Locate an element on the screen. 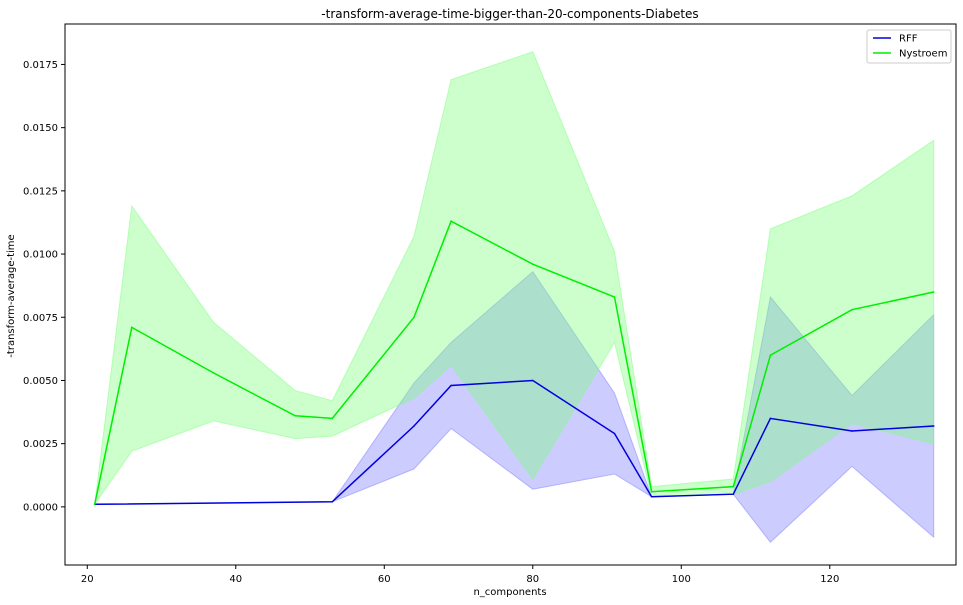  x-tick-label: 20 is located at coordinates (87, 579).